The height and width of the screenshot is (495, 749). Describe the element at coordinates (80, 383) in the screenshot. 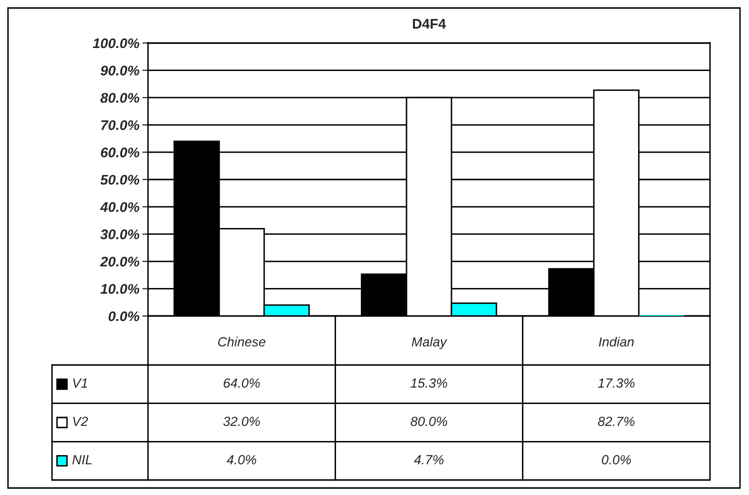

I see `legend-label: V1` at that location.